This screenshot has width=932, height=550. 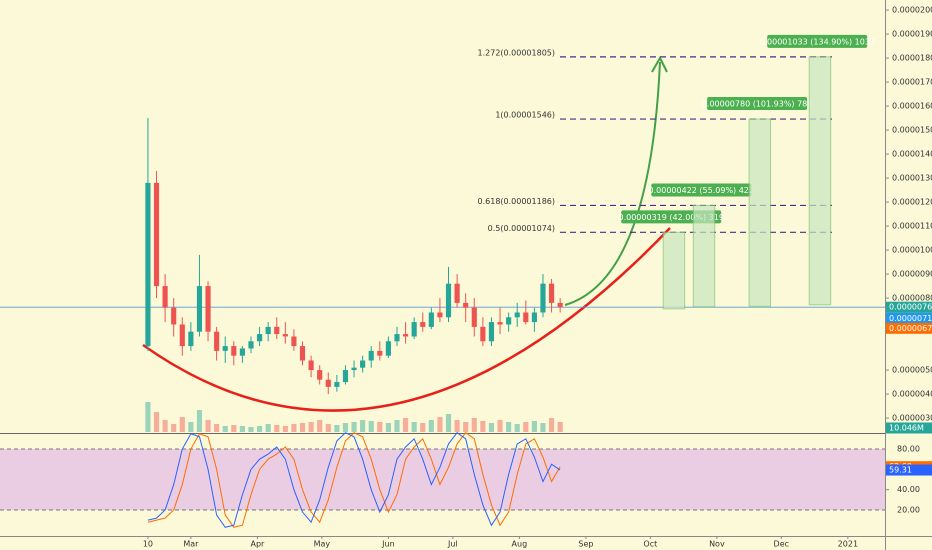 I want to click on x-tick-label: 2021, so click(x=848, y=544).